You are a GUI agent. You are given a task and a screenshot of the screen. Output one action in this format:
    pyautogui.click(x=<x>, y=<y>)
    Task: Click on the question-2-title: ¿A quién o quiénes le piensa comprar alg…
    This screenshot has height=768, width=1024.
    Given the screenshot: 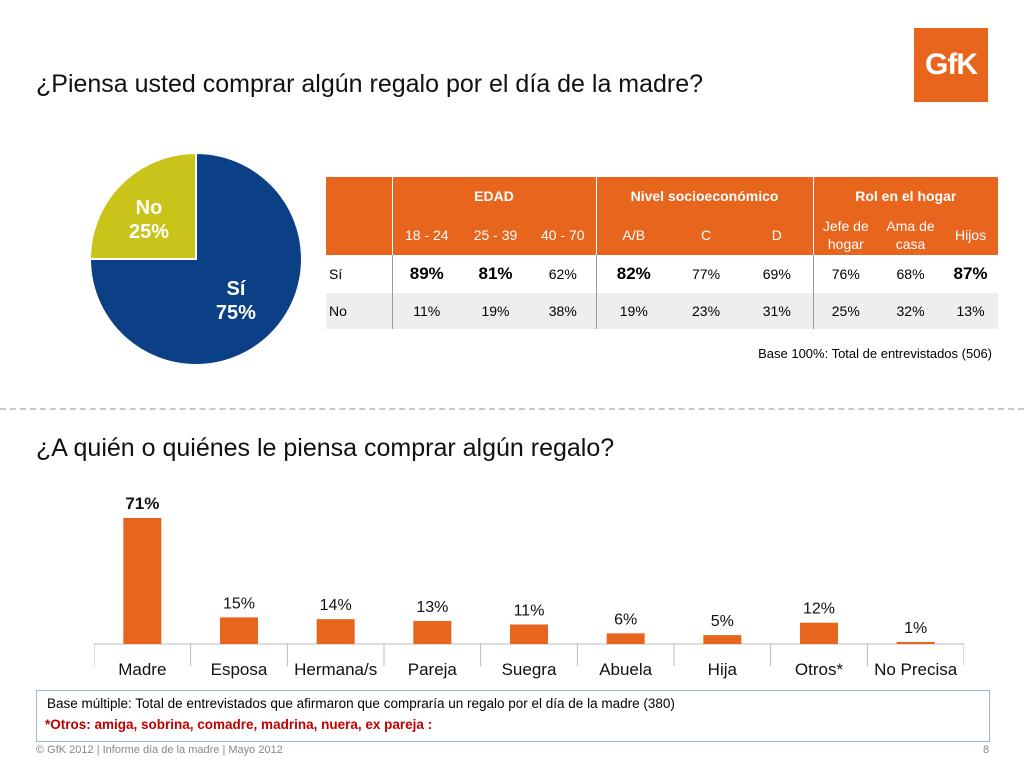 What is the action you would take?
    pyautogui.click(x=325, y=448)
    